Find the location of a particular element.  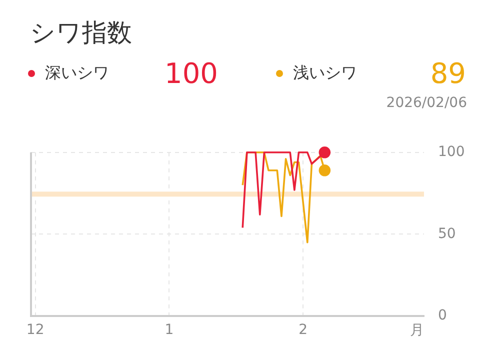

x-tick-label: 2 is located at coordinates (303, 330).